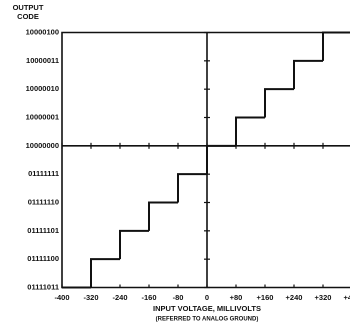  Describe the element at coordinates (43, 258) in the screenshot. I see `y-tick-label: 01111100` at that location.